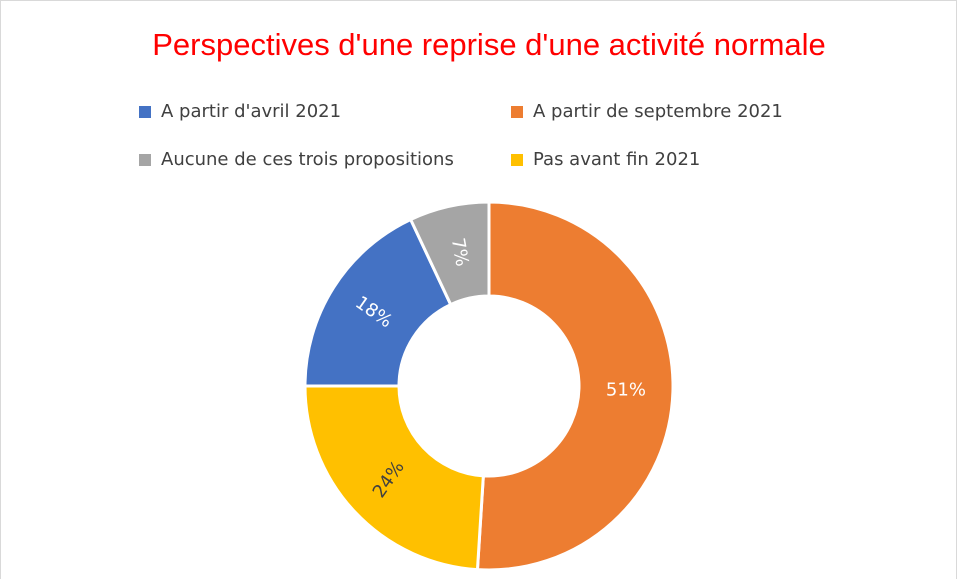 The image size is (958, 579). What do you see at coordinates (307, 159) in the screenshot?
I see `legend-label: Aucune de ces trois propositions` at bounding box center [307, 159].